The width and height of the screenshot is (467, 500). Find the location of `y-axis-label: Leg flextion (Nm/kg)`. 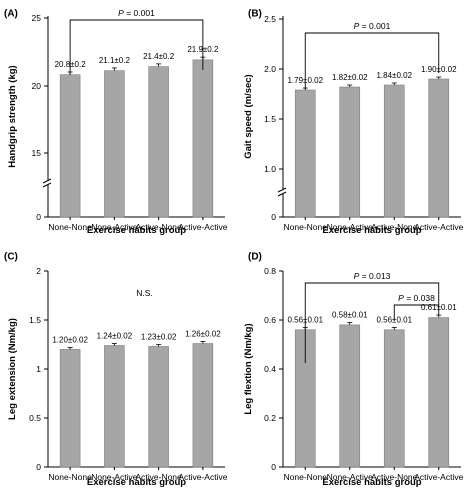

y-axis-label: Leg flextion (Nm/kg) is located at coordinates (248, 368).